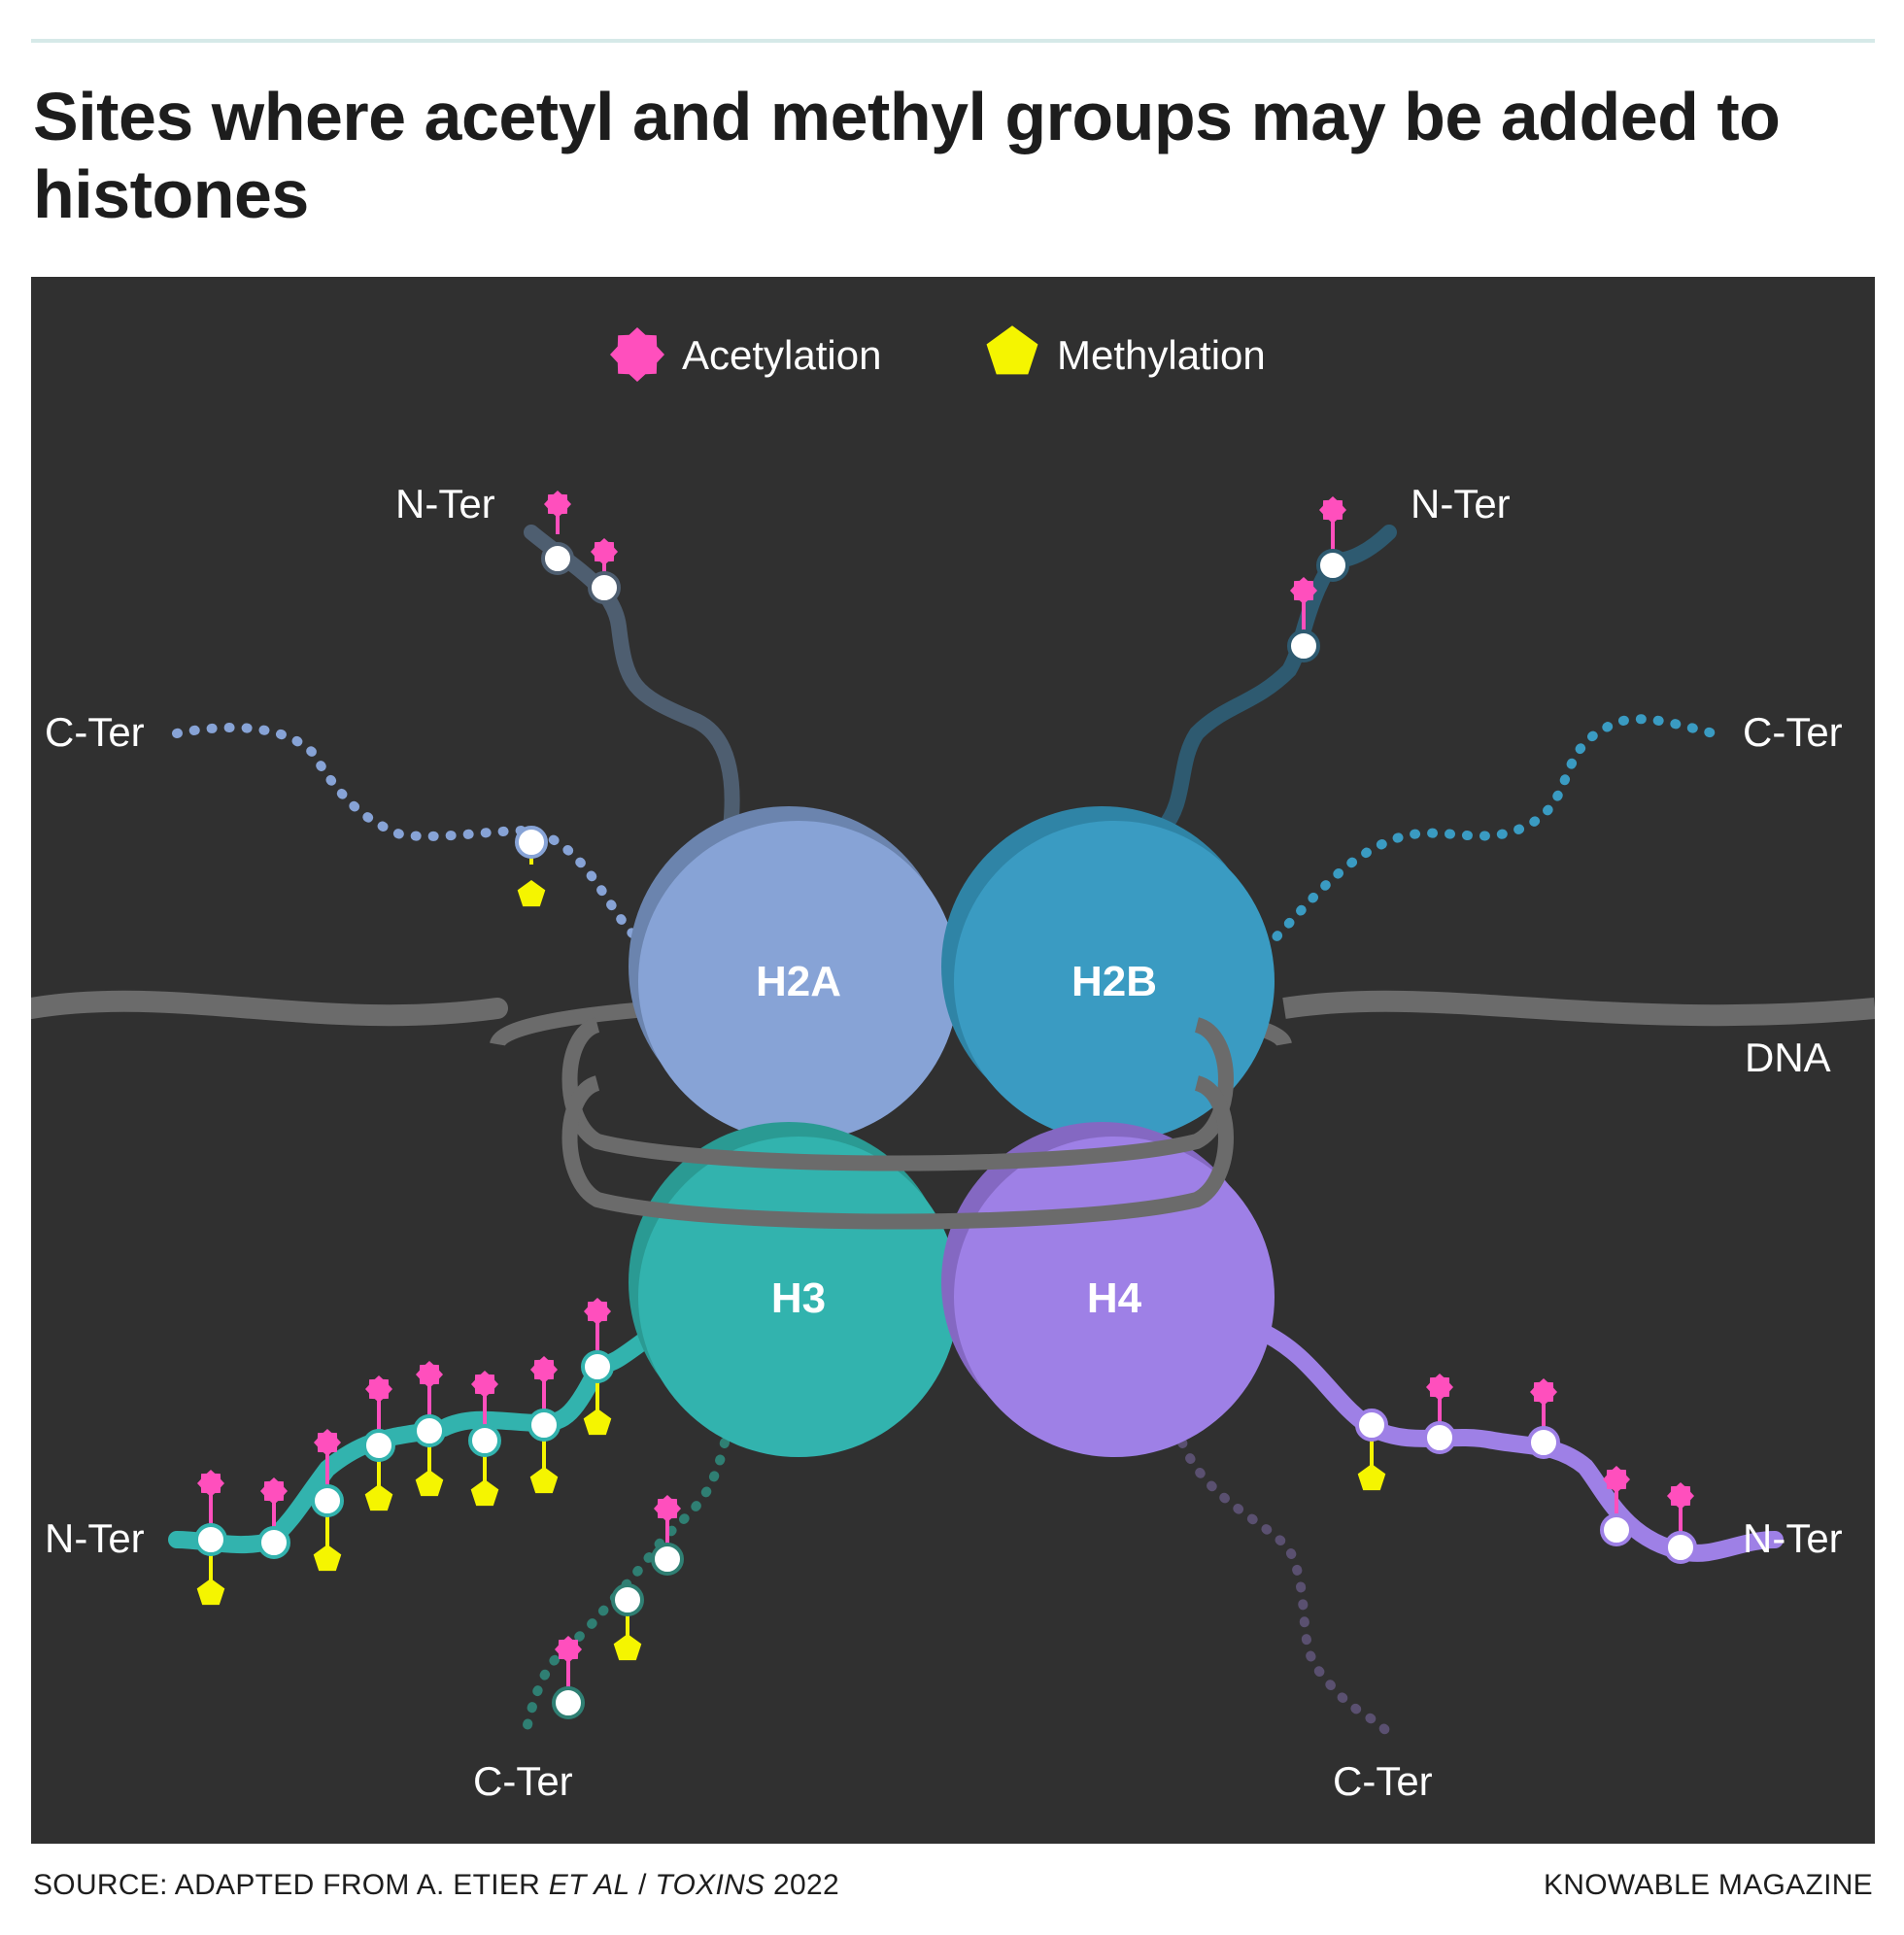 This screenshot has width=1904, height=1935. What do you see at coordinates (798, 981) in the screenshot?
I see `h2a-label: H2A` at bounding box center [798, 981].